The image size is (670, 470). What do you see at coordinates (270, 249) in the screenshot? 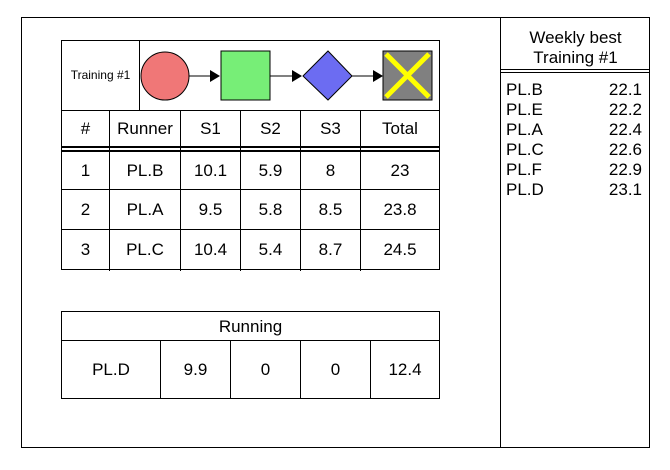
I see `table-cell-s2: 5.4` at bounding box center [270, 249].